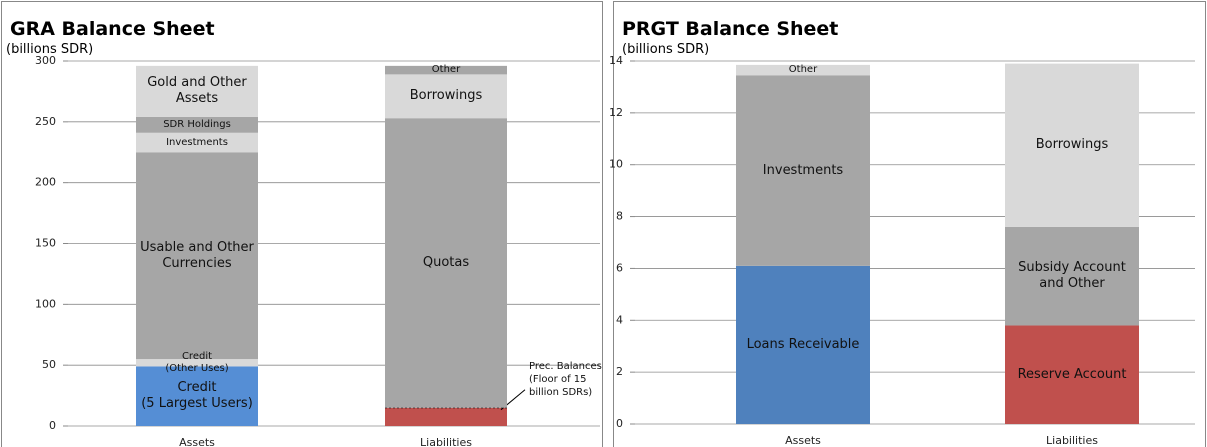 The width and height of the screenshot is (1207, 447). I want to click on y-tick-label: 2, so click(619, 371).